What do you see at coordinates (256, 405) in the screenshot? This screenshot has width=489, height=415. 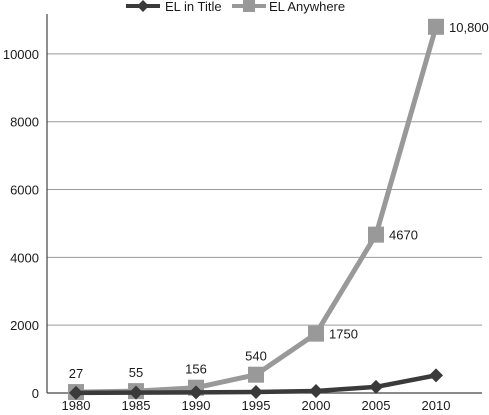 I see `x-tick-label: 1995` at bounding box center [256, 405].